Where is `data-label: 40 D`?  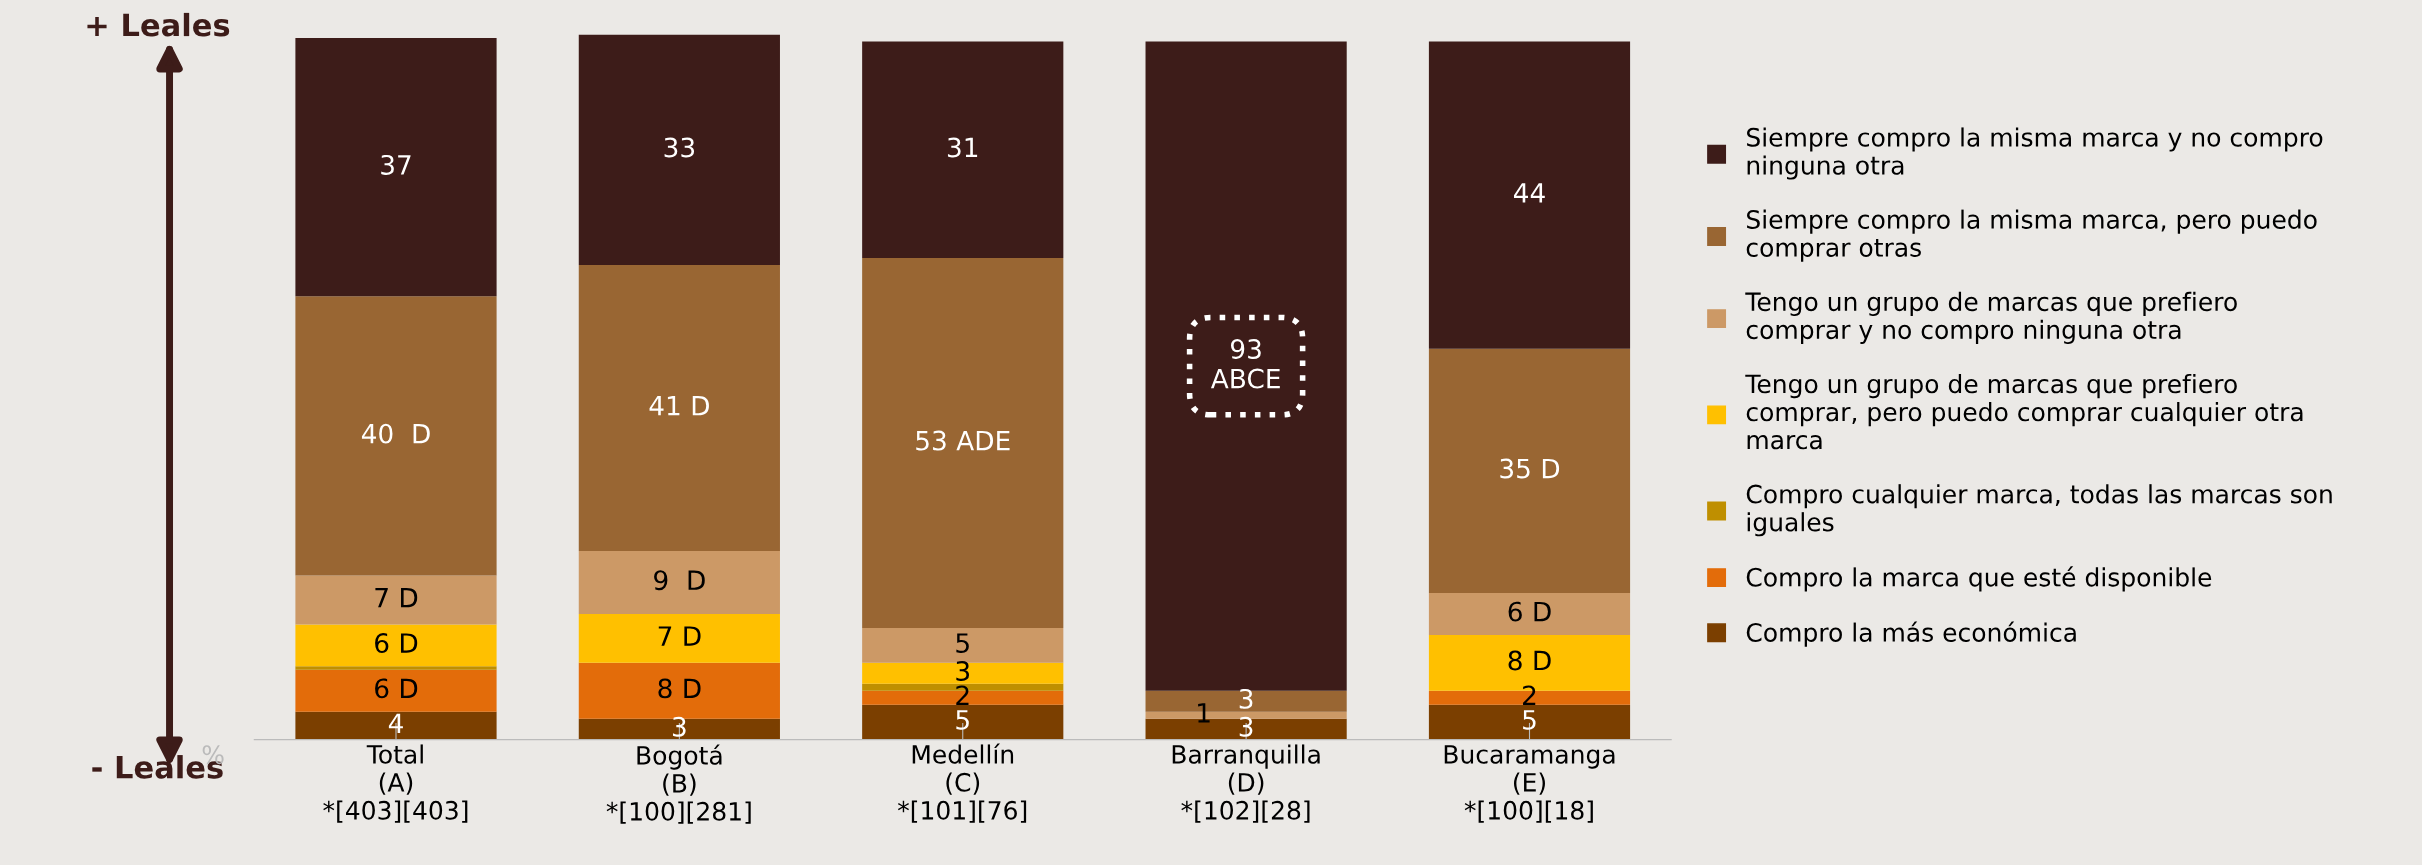
data-label: 40 D is located at coordinates (395, 433).